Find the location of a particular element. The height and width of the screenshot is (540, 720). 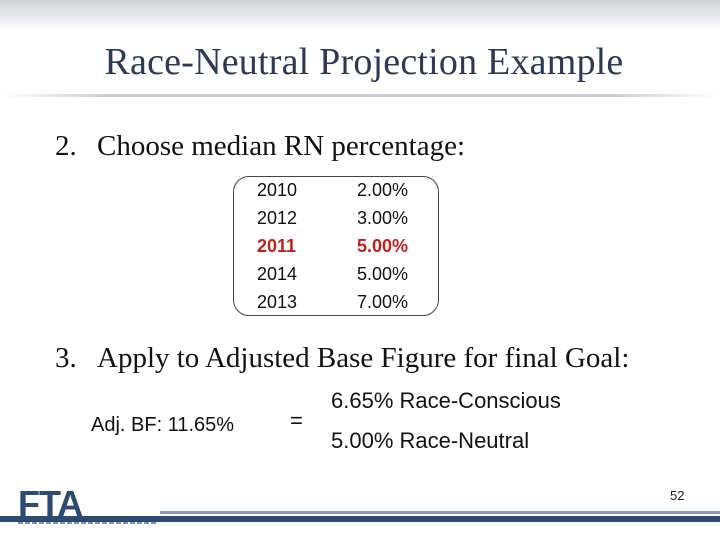

fta-logo-tagline-strip is located at coordinates (88, 523).